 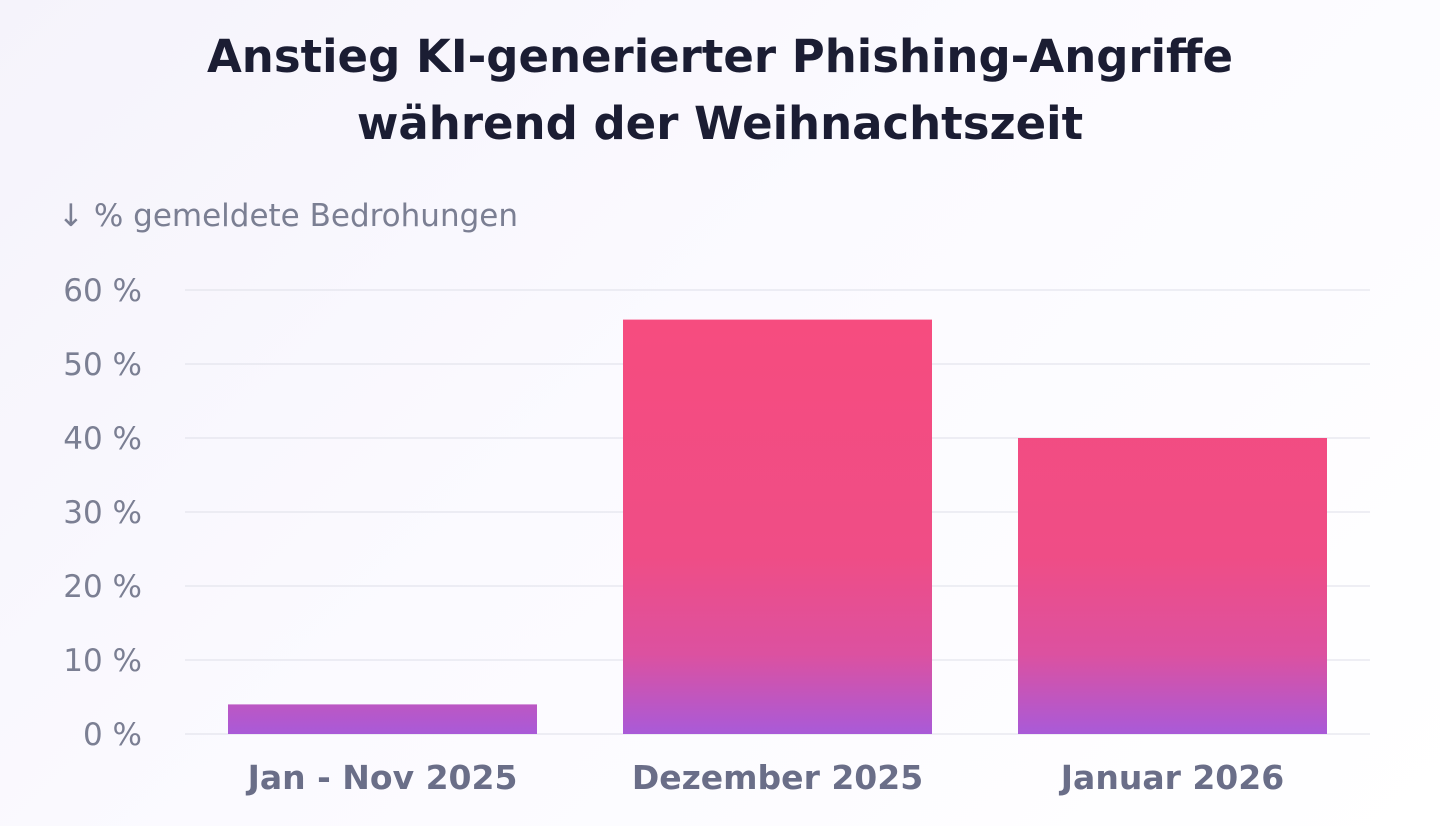 I want to click on y-tick-label: 30 %, so click(x=102, y=513).